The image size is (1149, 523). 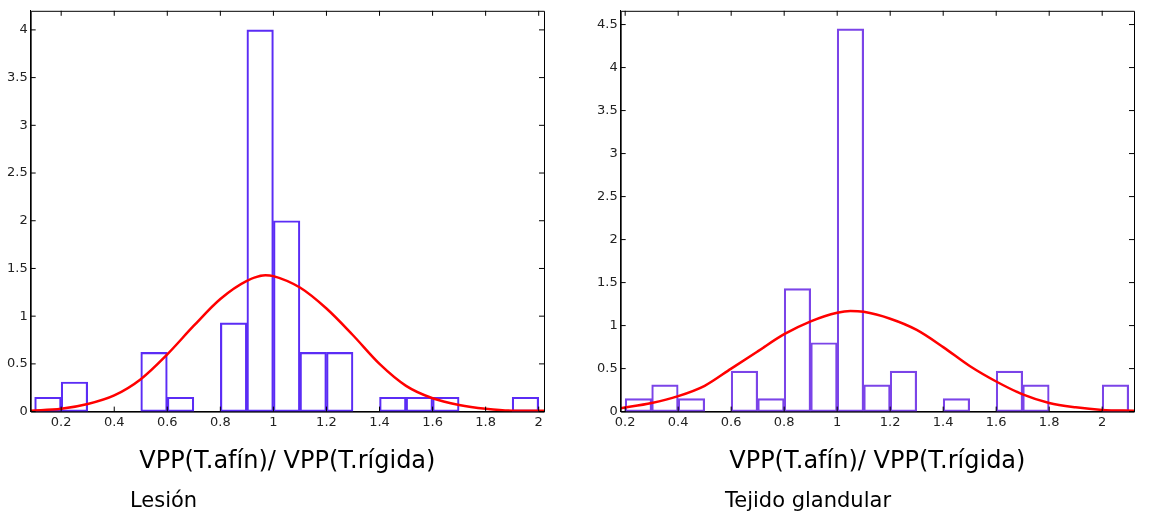 I want to click on y-tick-label: 4.5, so click(x=607, y=23).